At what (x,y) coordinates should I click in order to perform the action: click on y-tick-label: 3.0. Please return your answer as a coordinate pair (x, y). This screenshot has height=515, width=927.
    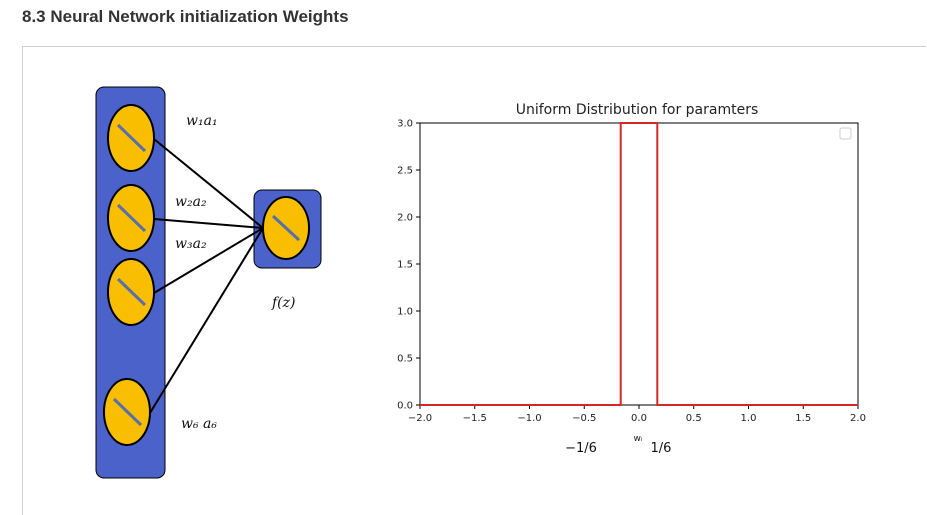
    Looking at the image, I should click on (405, 124).